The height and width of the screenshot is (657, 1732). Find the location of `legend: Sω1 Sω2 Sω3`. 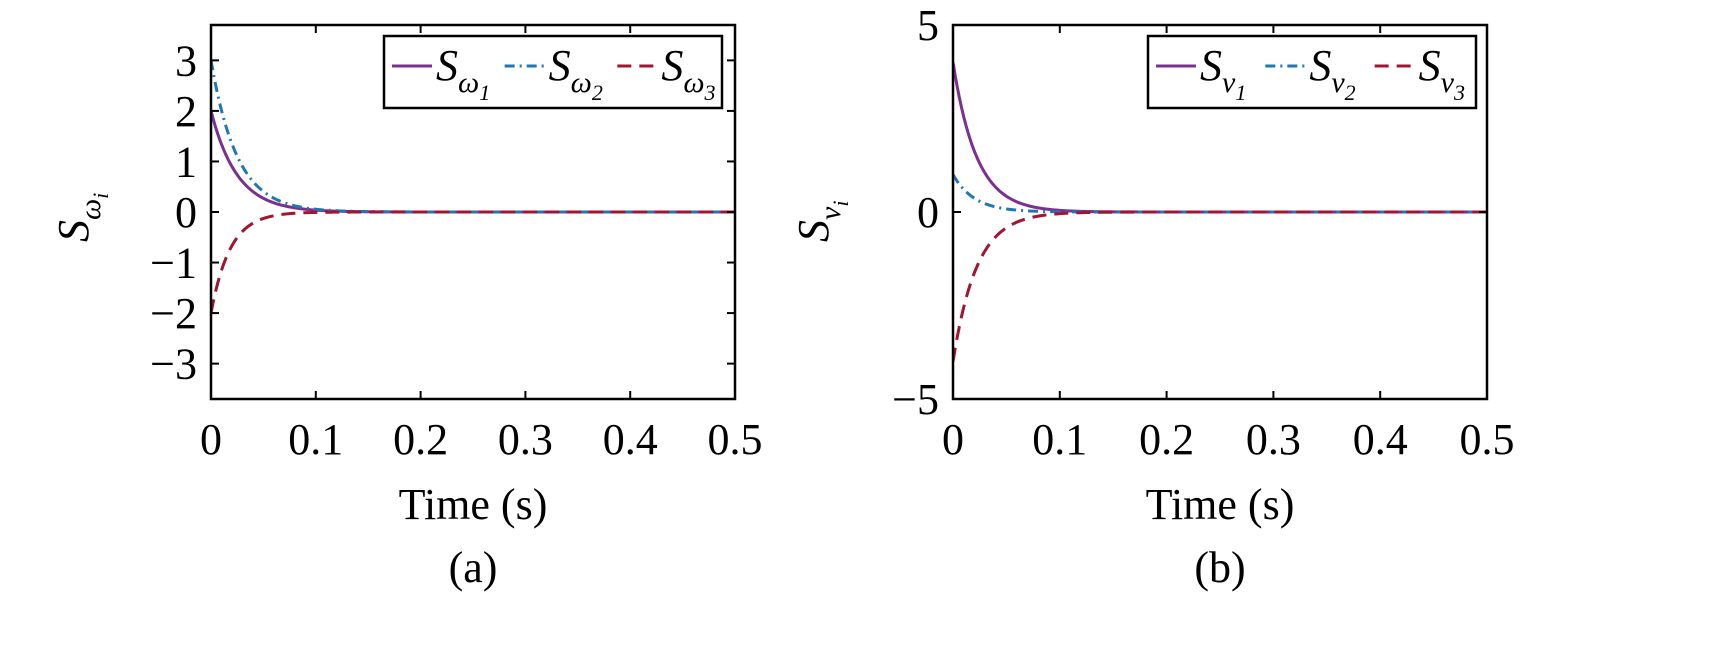

legend: Sω1 Sω2 Sω3 is located at coordinates (553, 72).